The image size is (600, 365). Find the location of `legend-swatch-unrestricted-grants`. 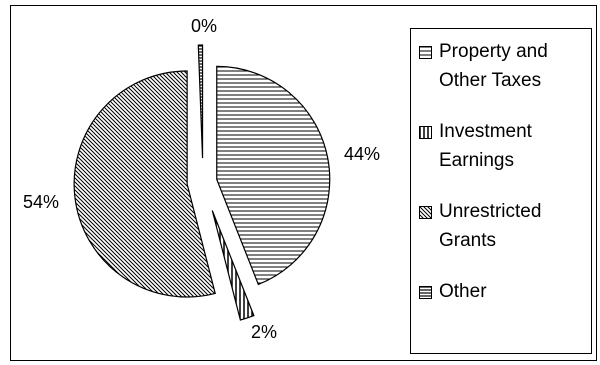

legend-swatch-unrestricted-grants is located at coordinates (425, 212).